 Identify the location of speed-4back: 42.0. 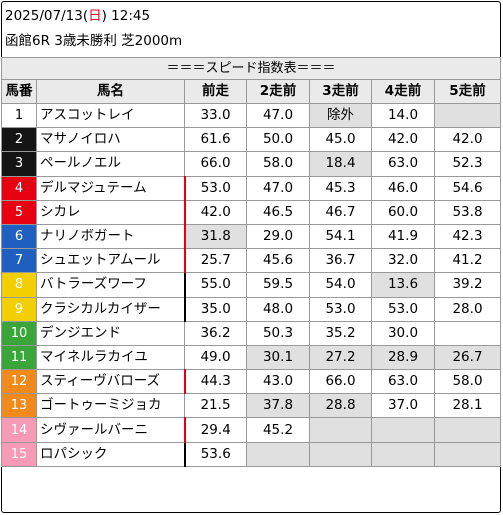
(403, 140).